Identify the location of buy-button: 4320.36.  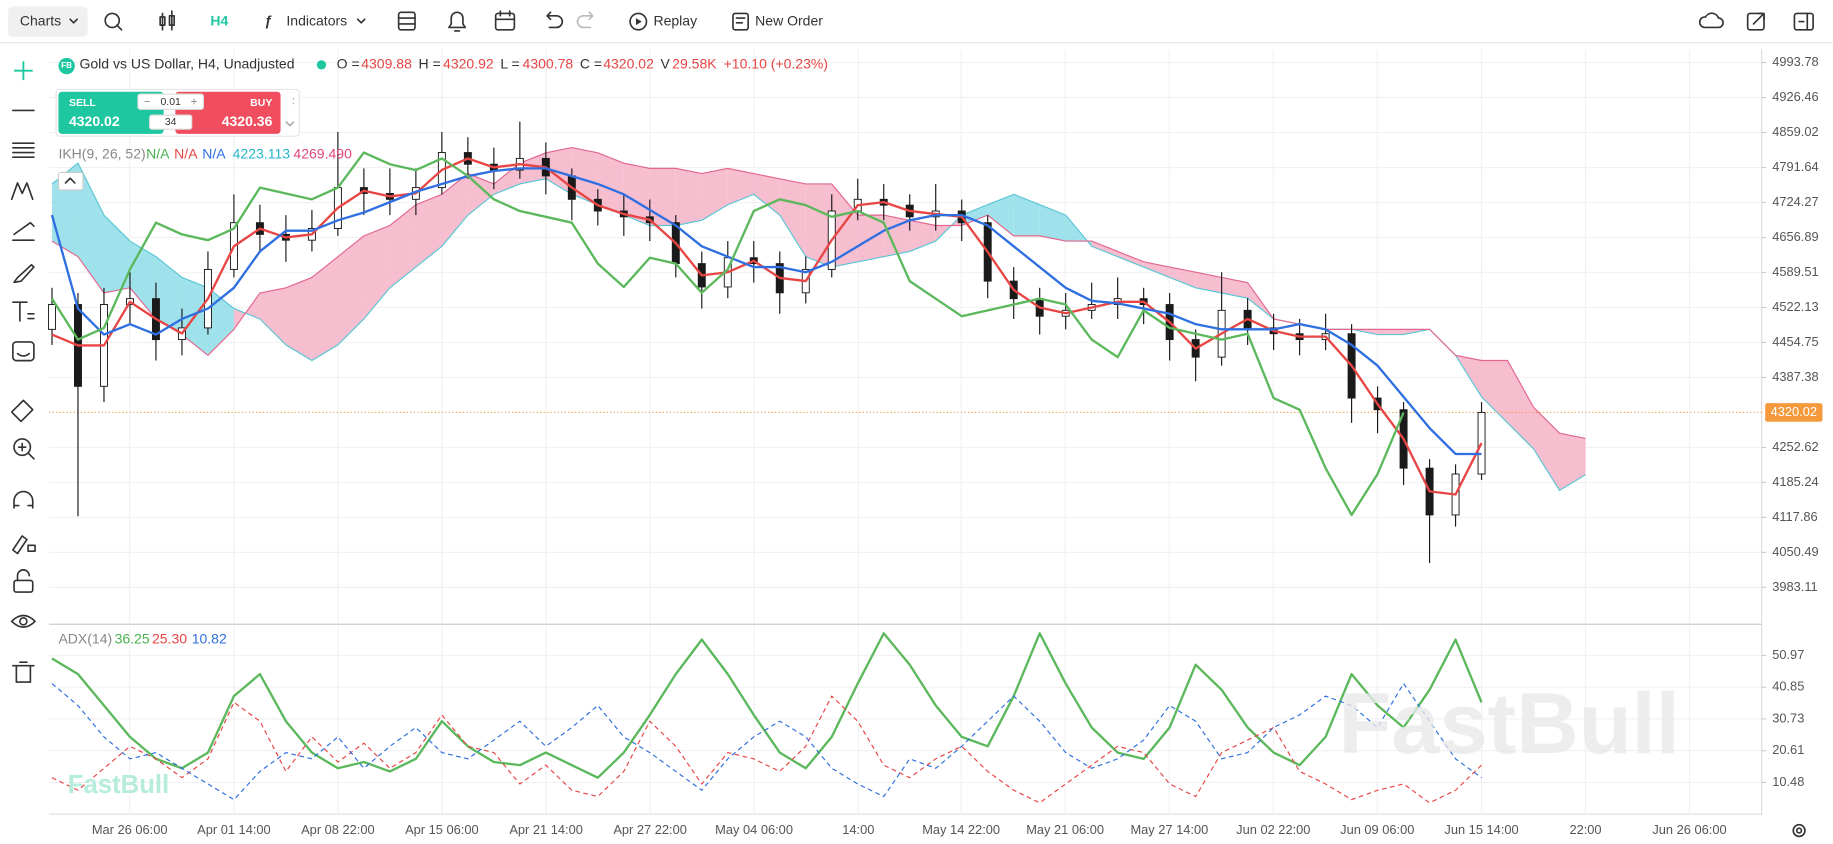
(247, 121).